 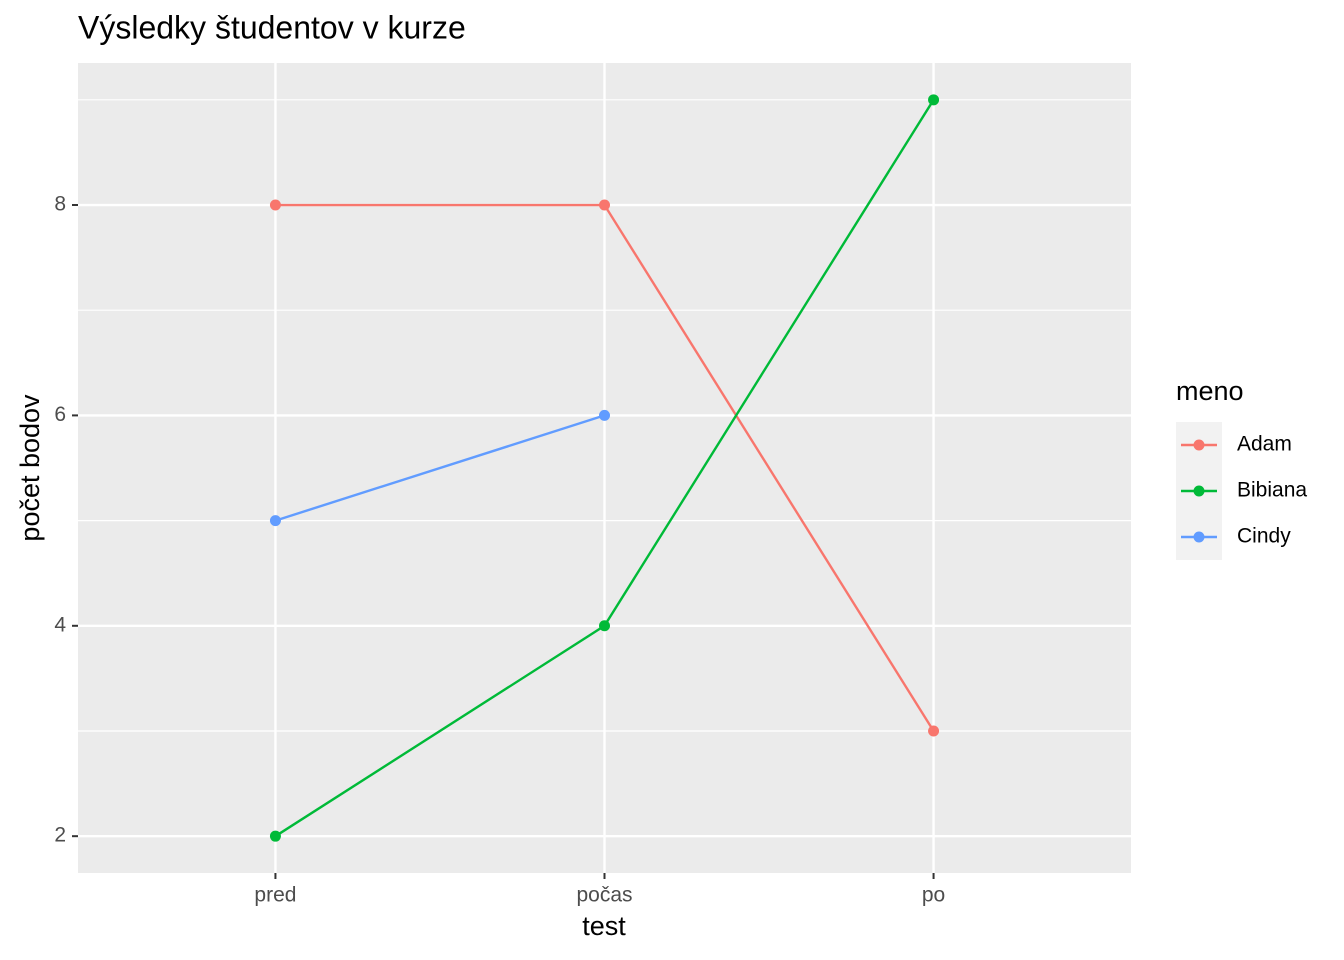 I want to click on y-tick-label: 4, so click(x=60, y=624).